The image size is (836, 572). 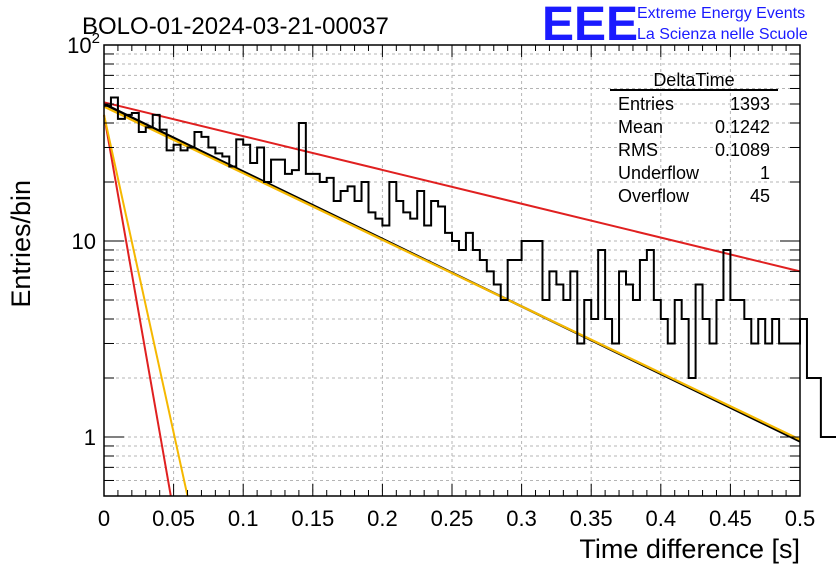 What do you see at coordinates (104, 518) in the screenshot?
I see `x-tick-label: 0` at bounding box center [104, 518].